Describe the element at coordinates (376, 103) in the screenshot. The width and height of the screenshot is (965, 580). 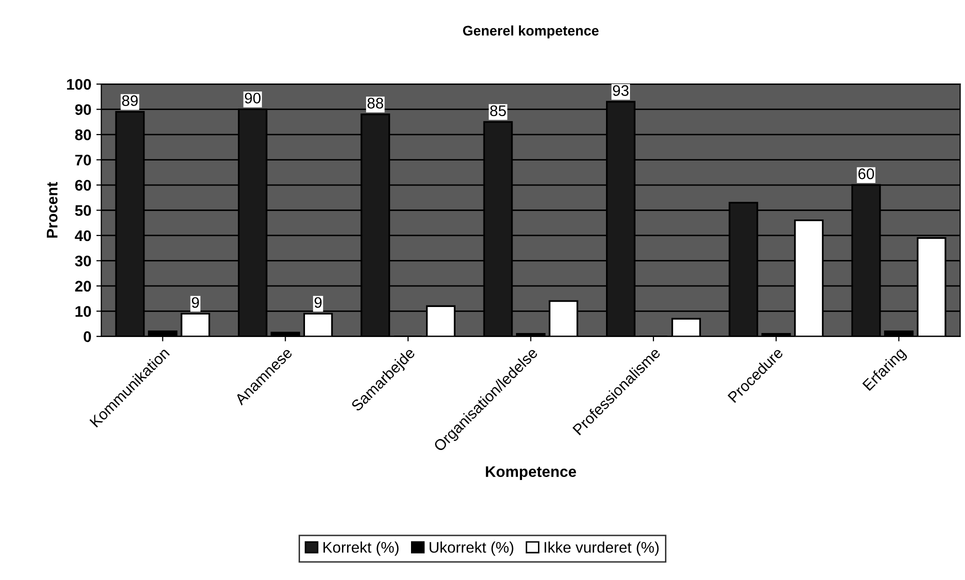
I see `data-label: 88` at that location.